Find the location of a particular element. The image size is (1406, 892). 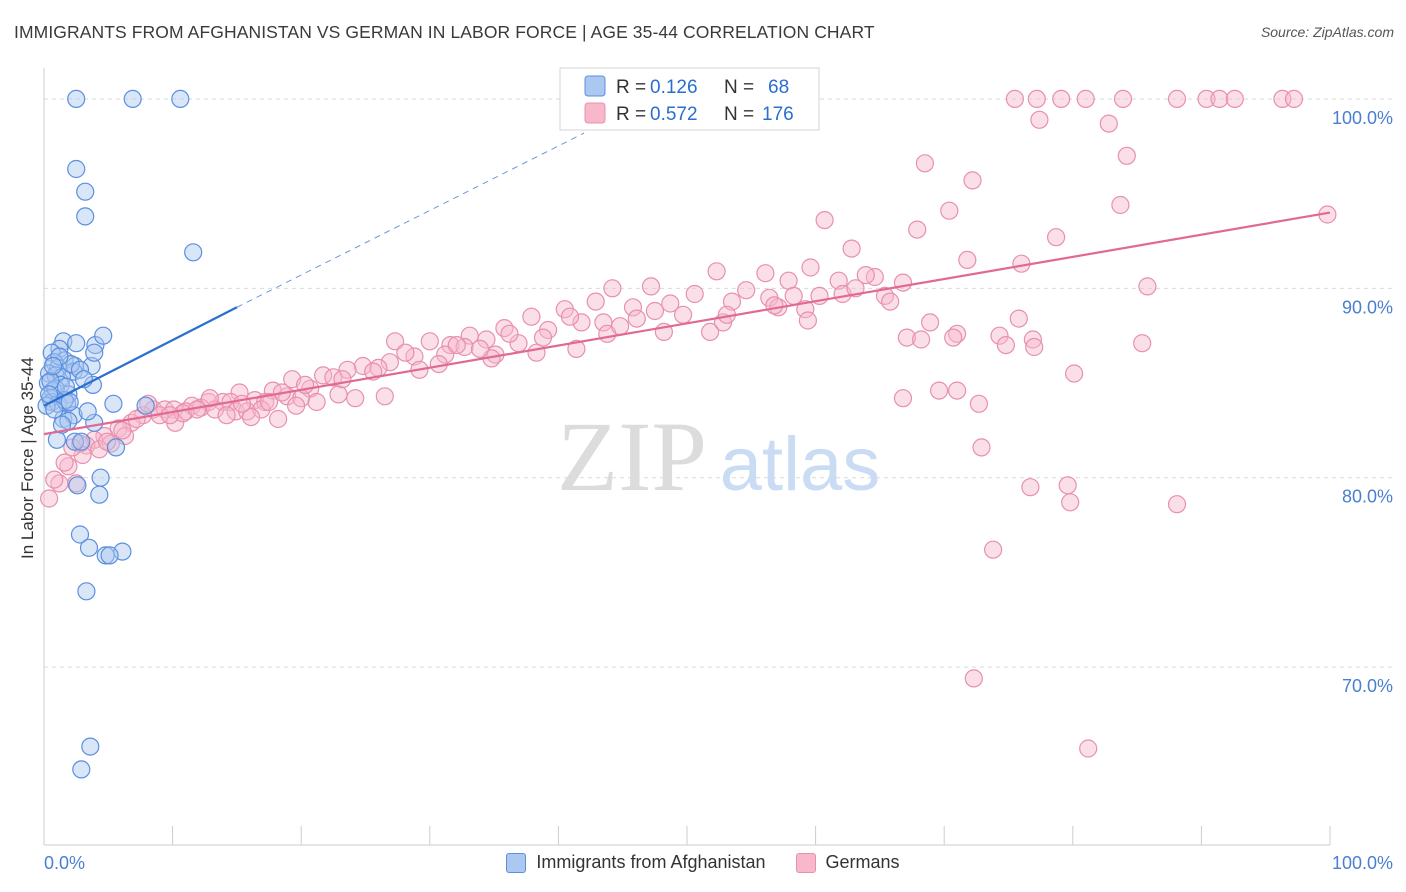

watermark-atlas: atlas is located at coordinates (800, 464).